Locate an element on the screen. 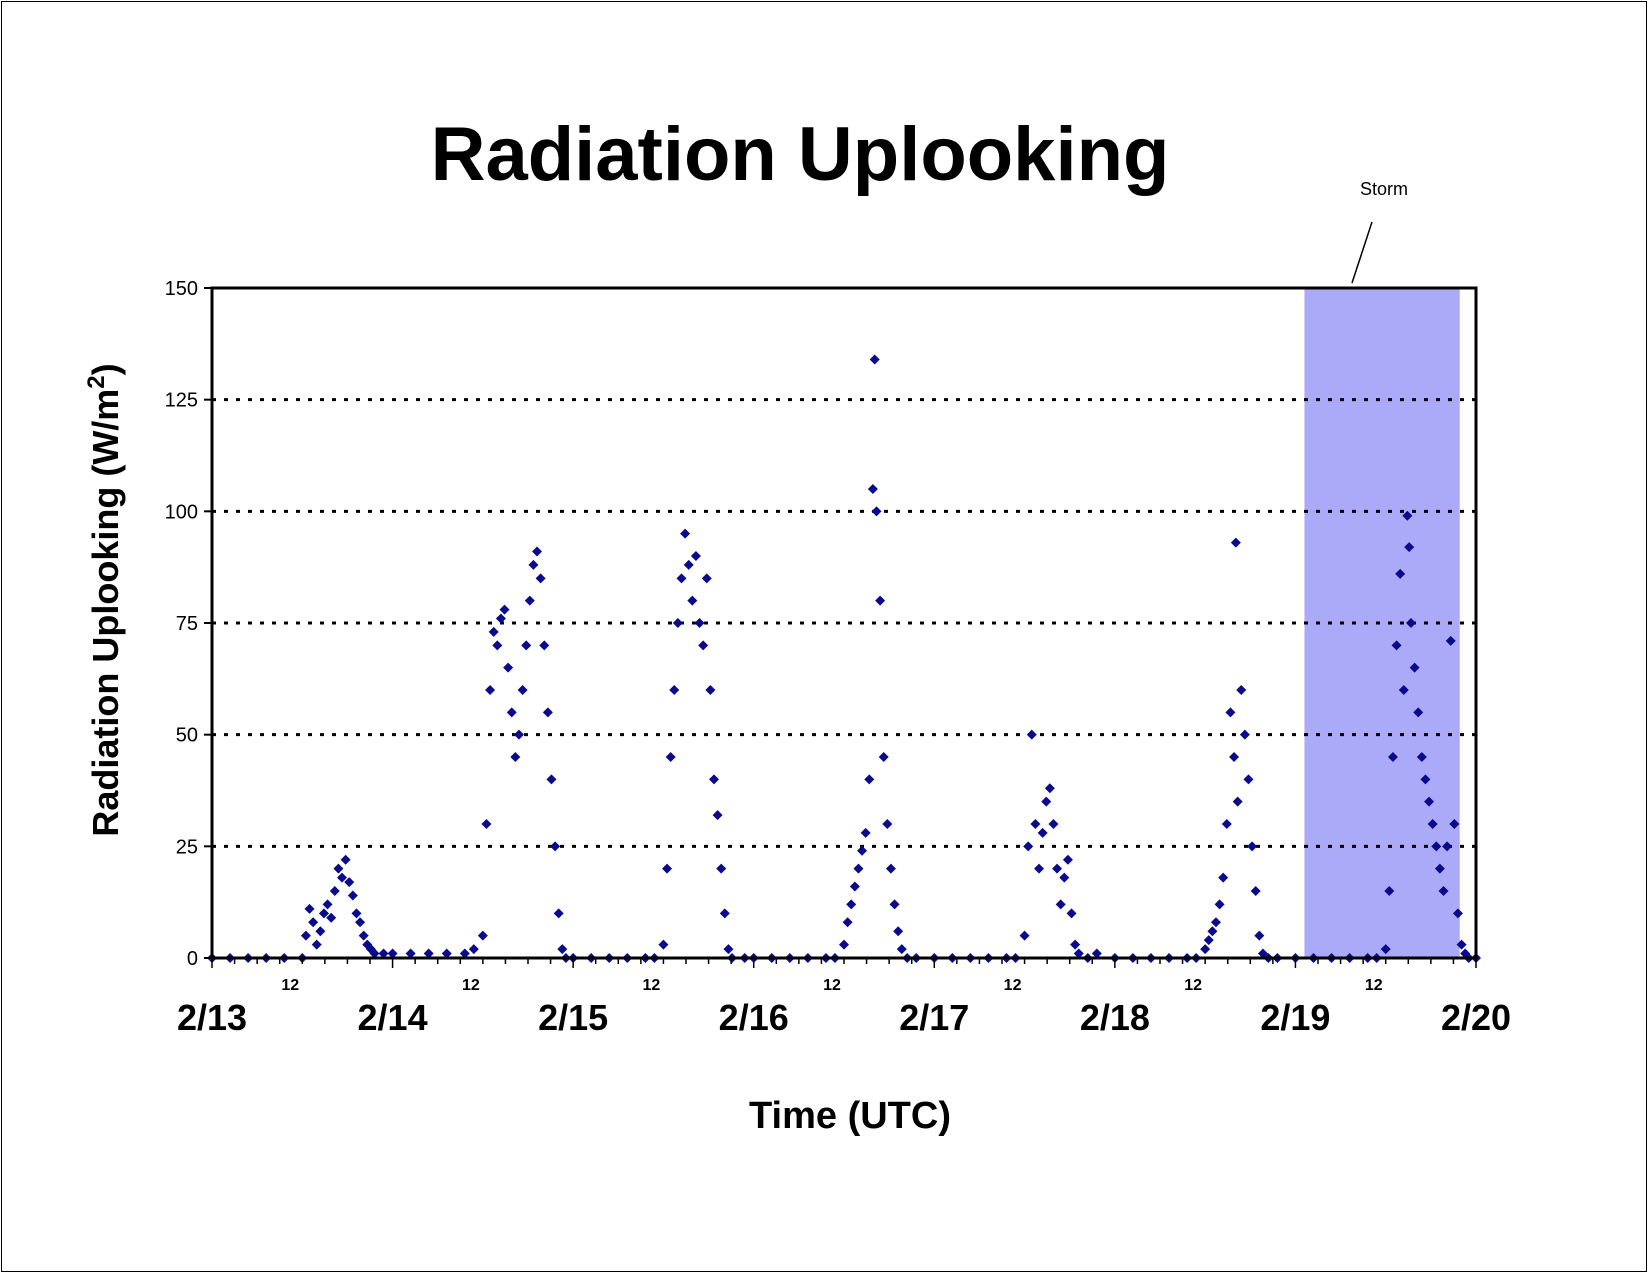 Image resolution: width=1650 pixels, height=1275 pixels. x-major-tick-label: 2/13 is located at coordinates (212, 1017).